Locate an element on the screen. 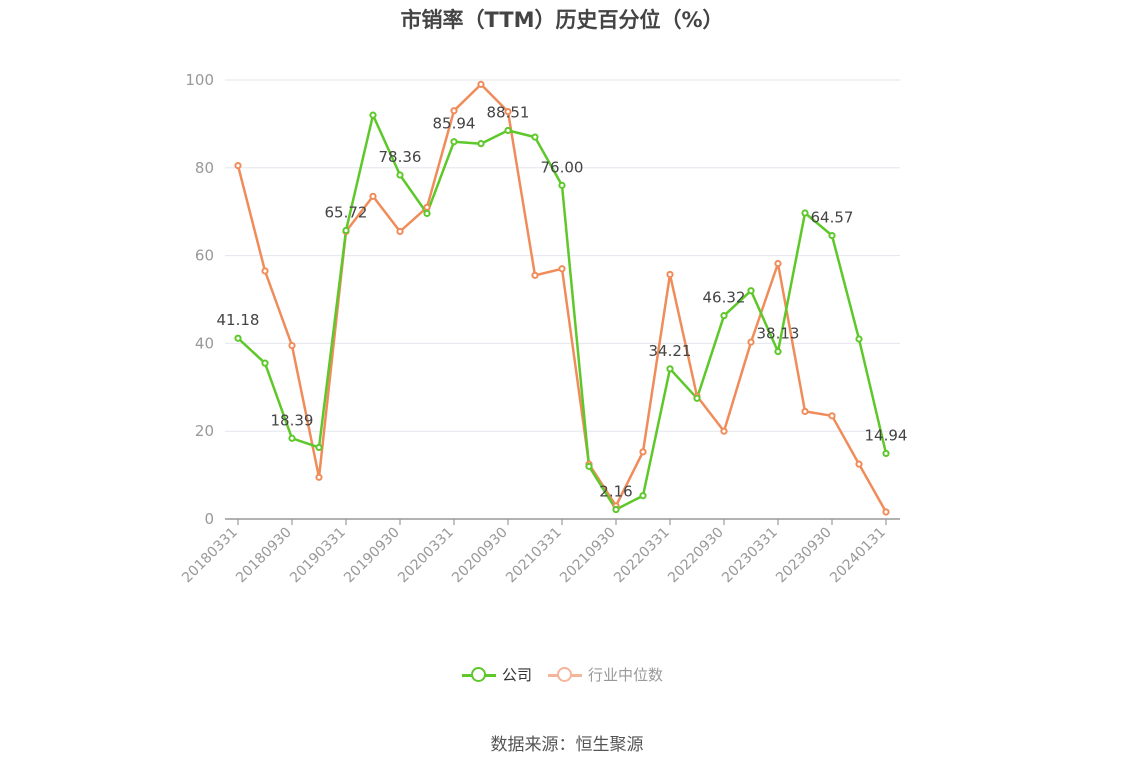 The height and width of the screenshot is (766, 1134). legend-company-label: 公司 is located at coordinates (517, 675).